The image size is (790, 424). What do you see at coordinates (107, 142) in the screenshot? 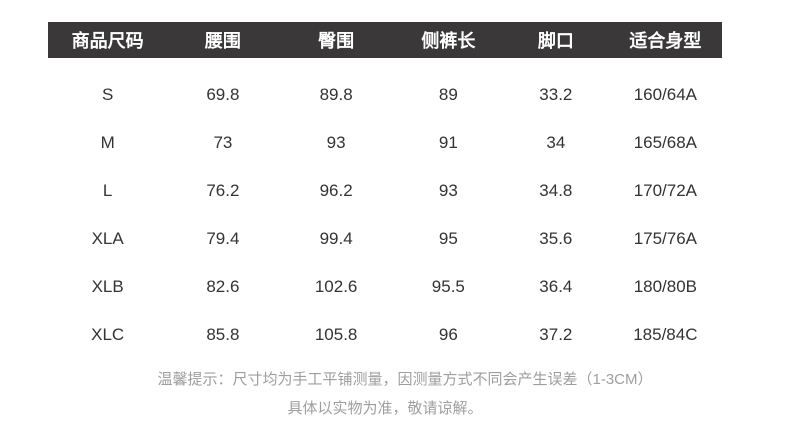
I see `size-cell: M` at bounding box center [107, 142].